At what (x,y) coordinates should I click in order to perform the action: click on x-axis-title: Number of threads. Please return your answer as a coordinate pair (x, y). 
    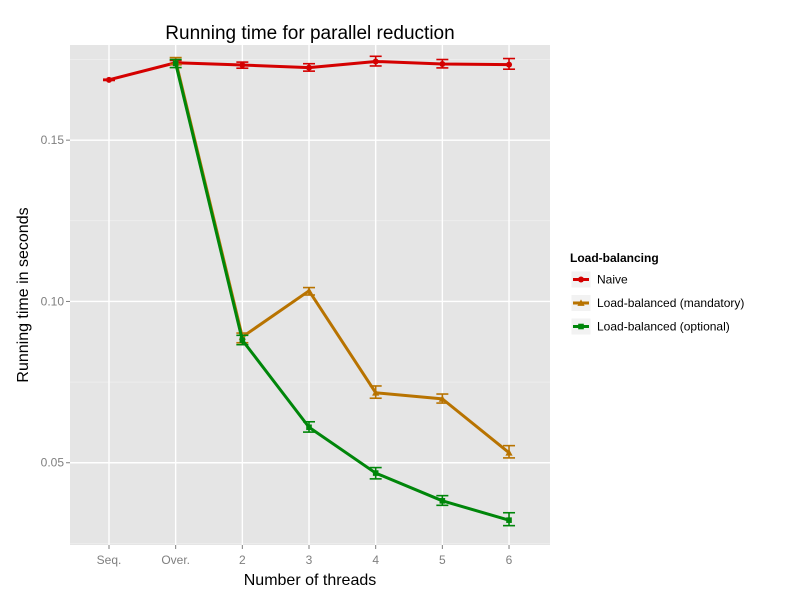
    Looking at the image, I should click on (310, 580).